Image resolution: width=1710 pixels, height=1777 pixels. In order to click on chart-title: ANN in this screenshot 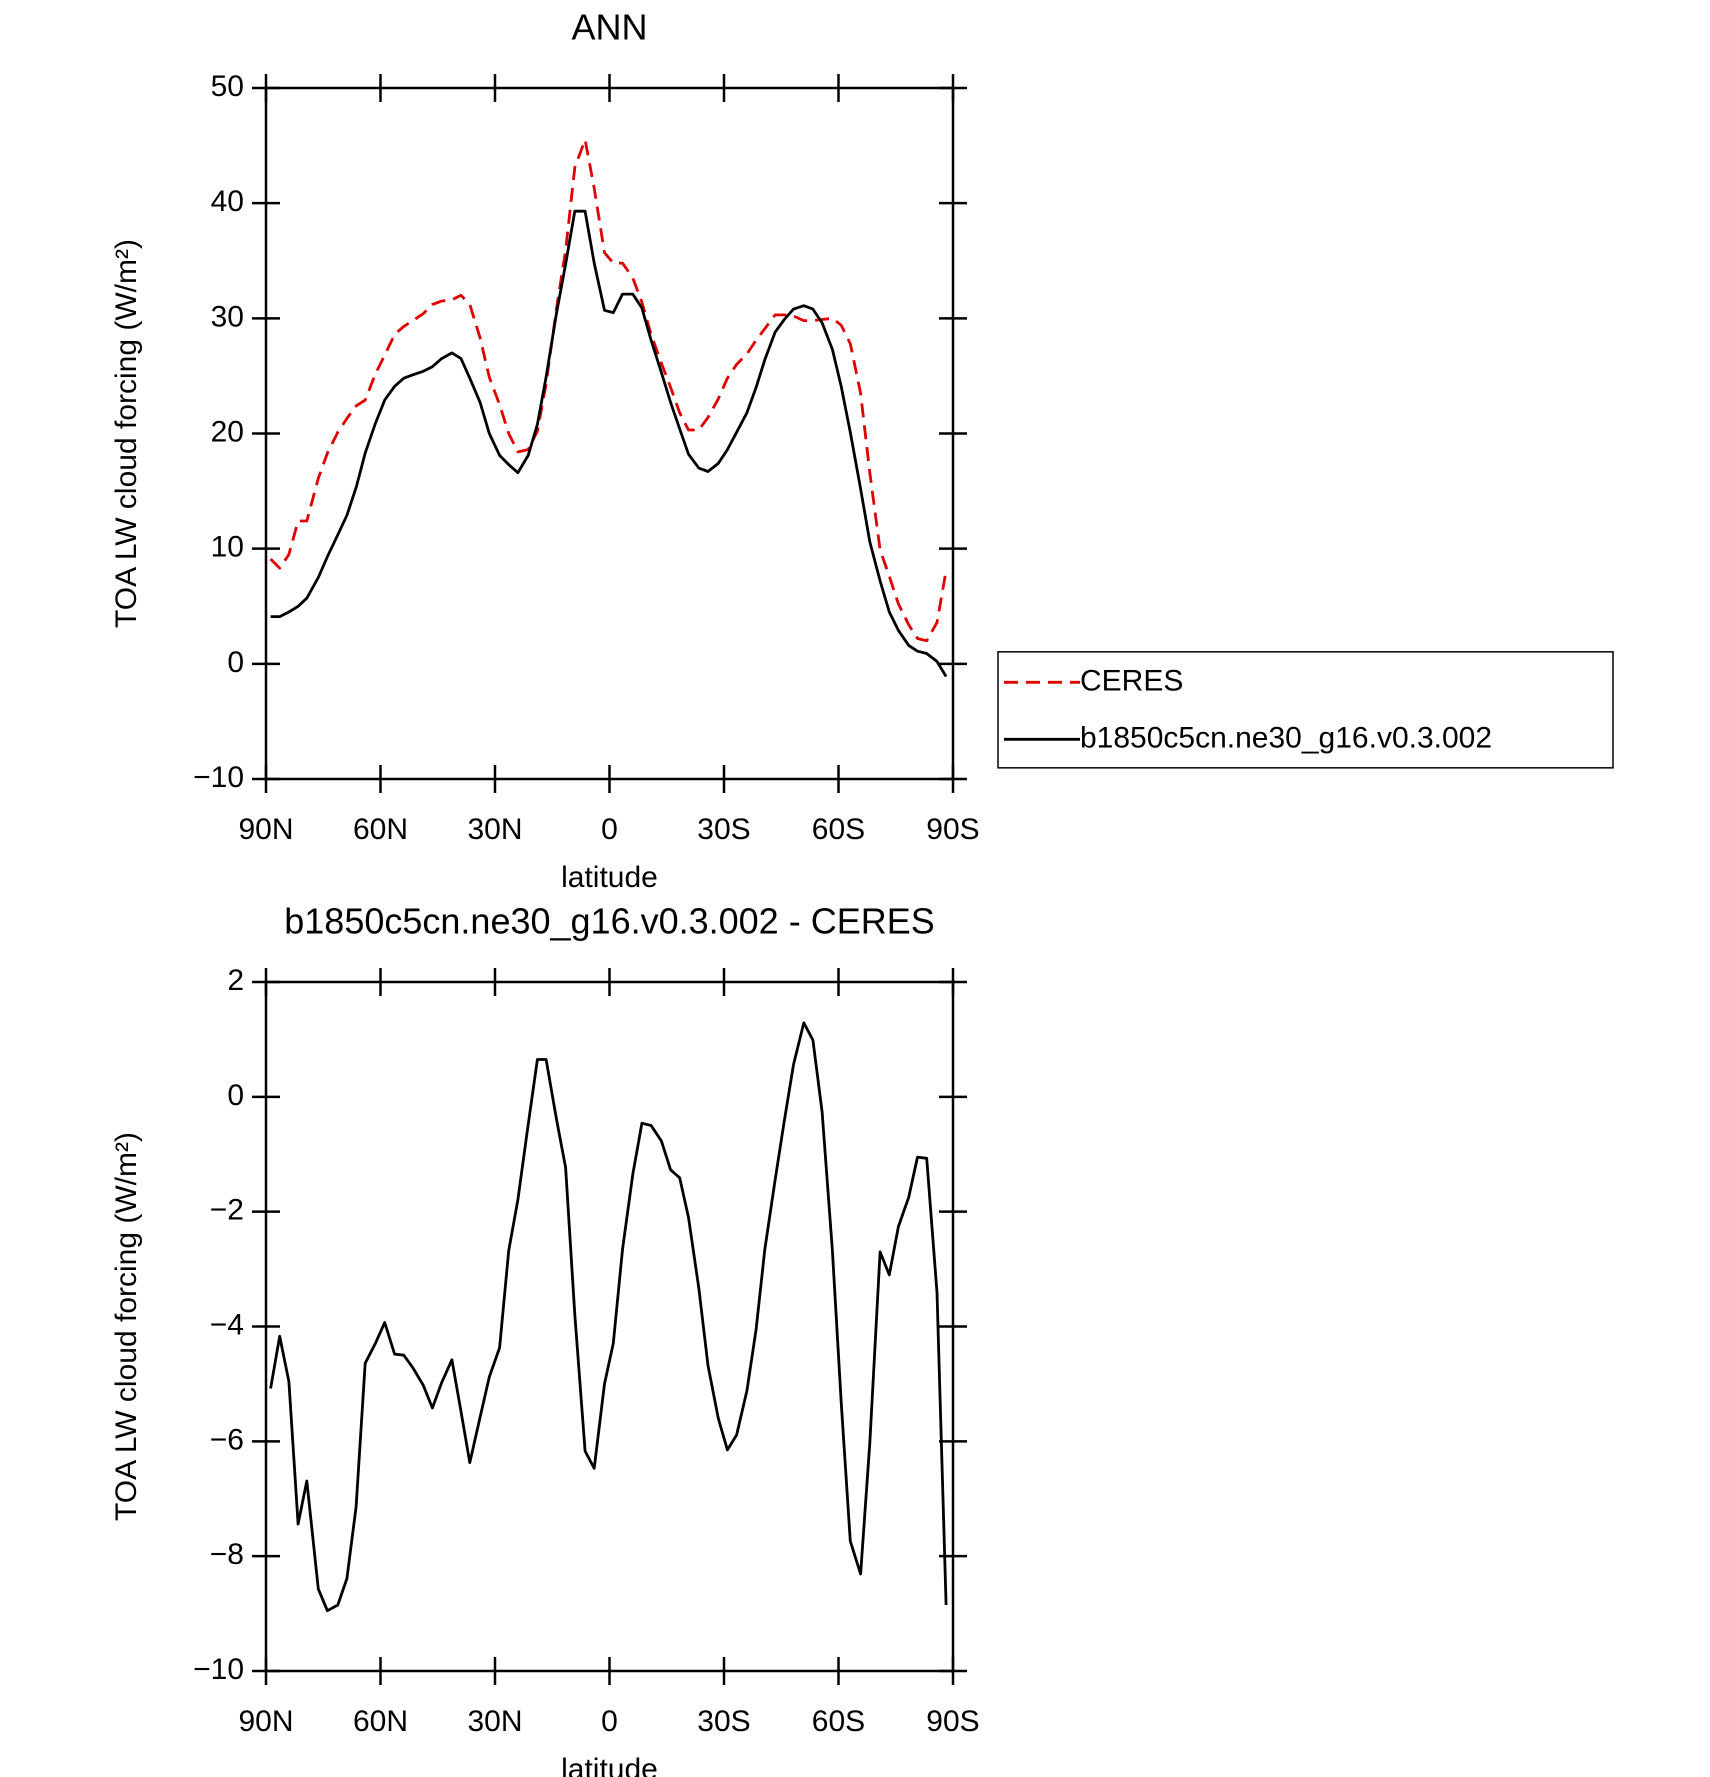, I will do `click(609, 27)`.